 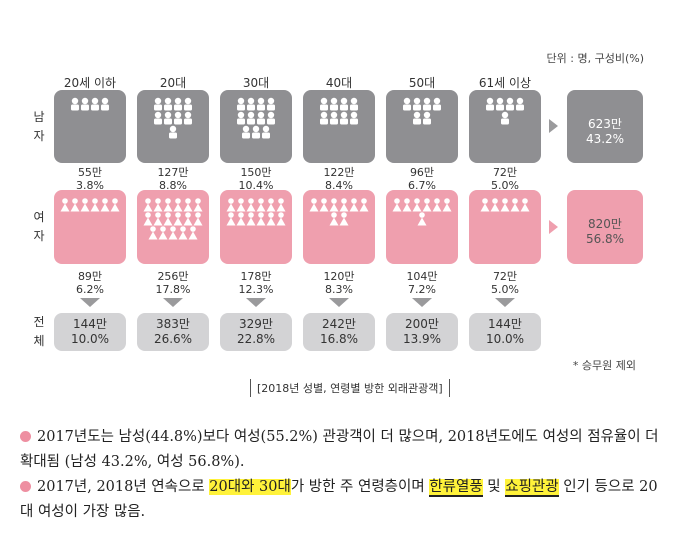 What do you see at coordinates (339, 276) in the screenshot?
I see `female-count: 120만` at bounding box center [339, 276].